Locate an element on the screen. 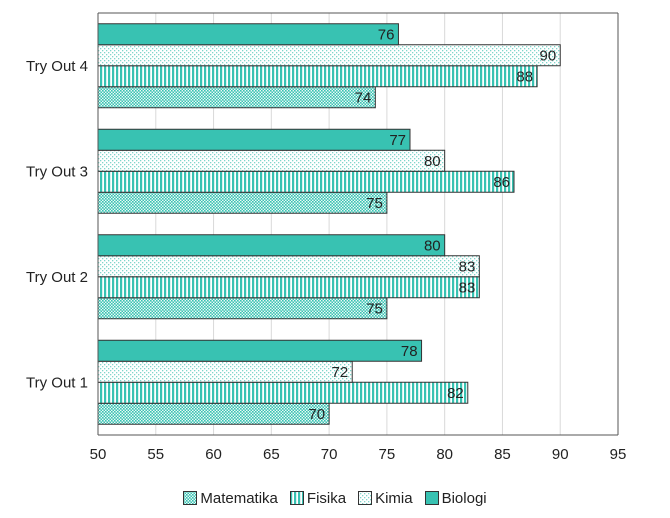 The image size is (670, 518). legend-item-matematika: Matematika is located at coordinates (230, 498).